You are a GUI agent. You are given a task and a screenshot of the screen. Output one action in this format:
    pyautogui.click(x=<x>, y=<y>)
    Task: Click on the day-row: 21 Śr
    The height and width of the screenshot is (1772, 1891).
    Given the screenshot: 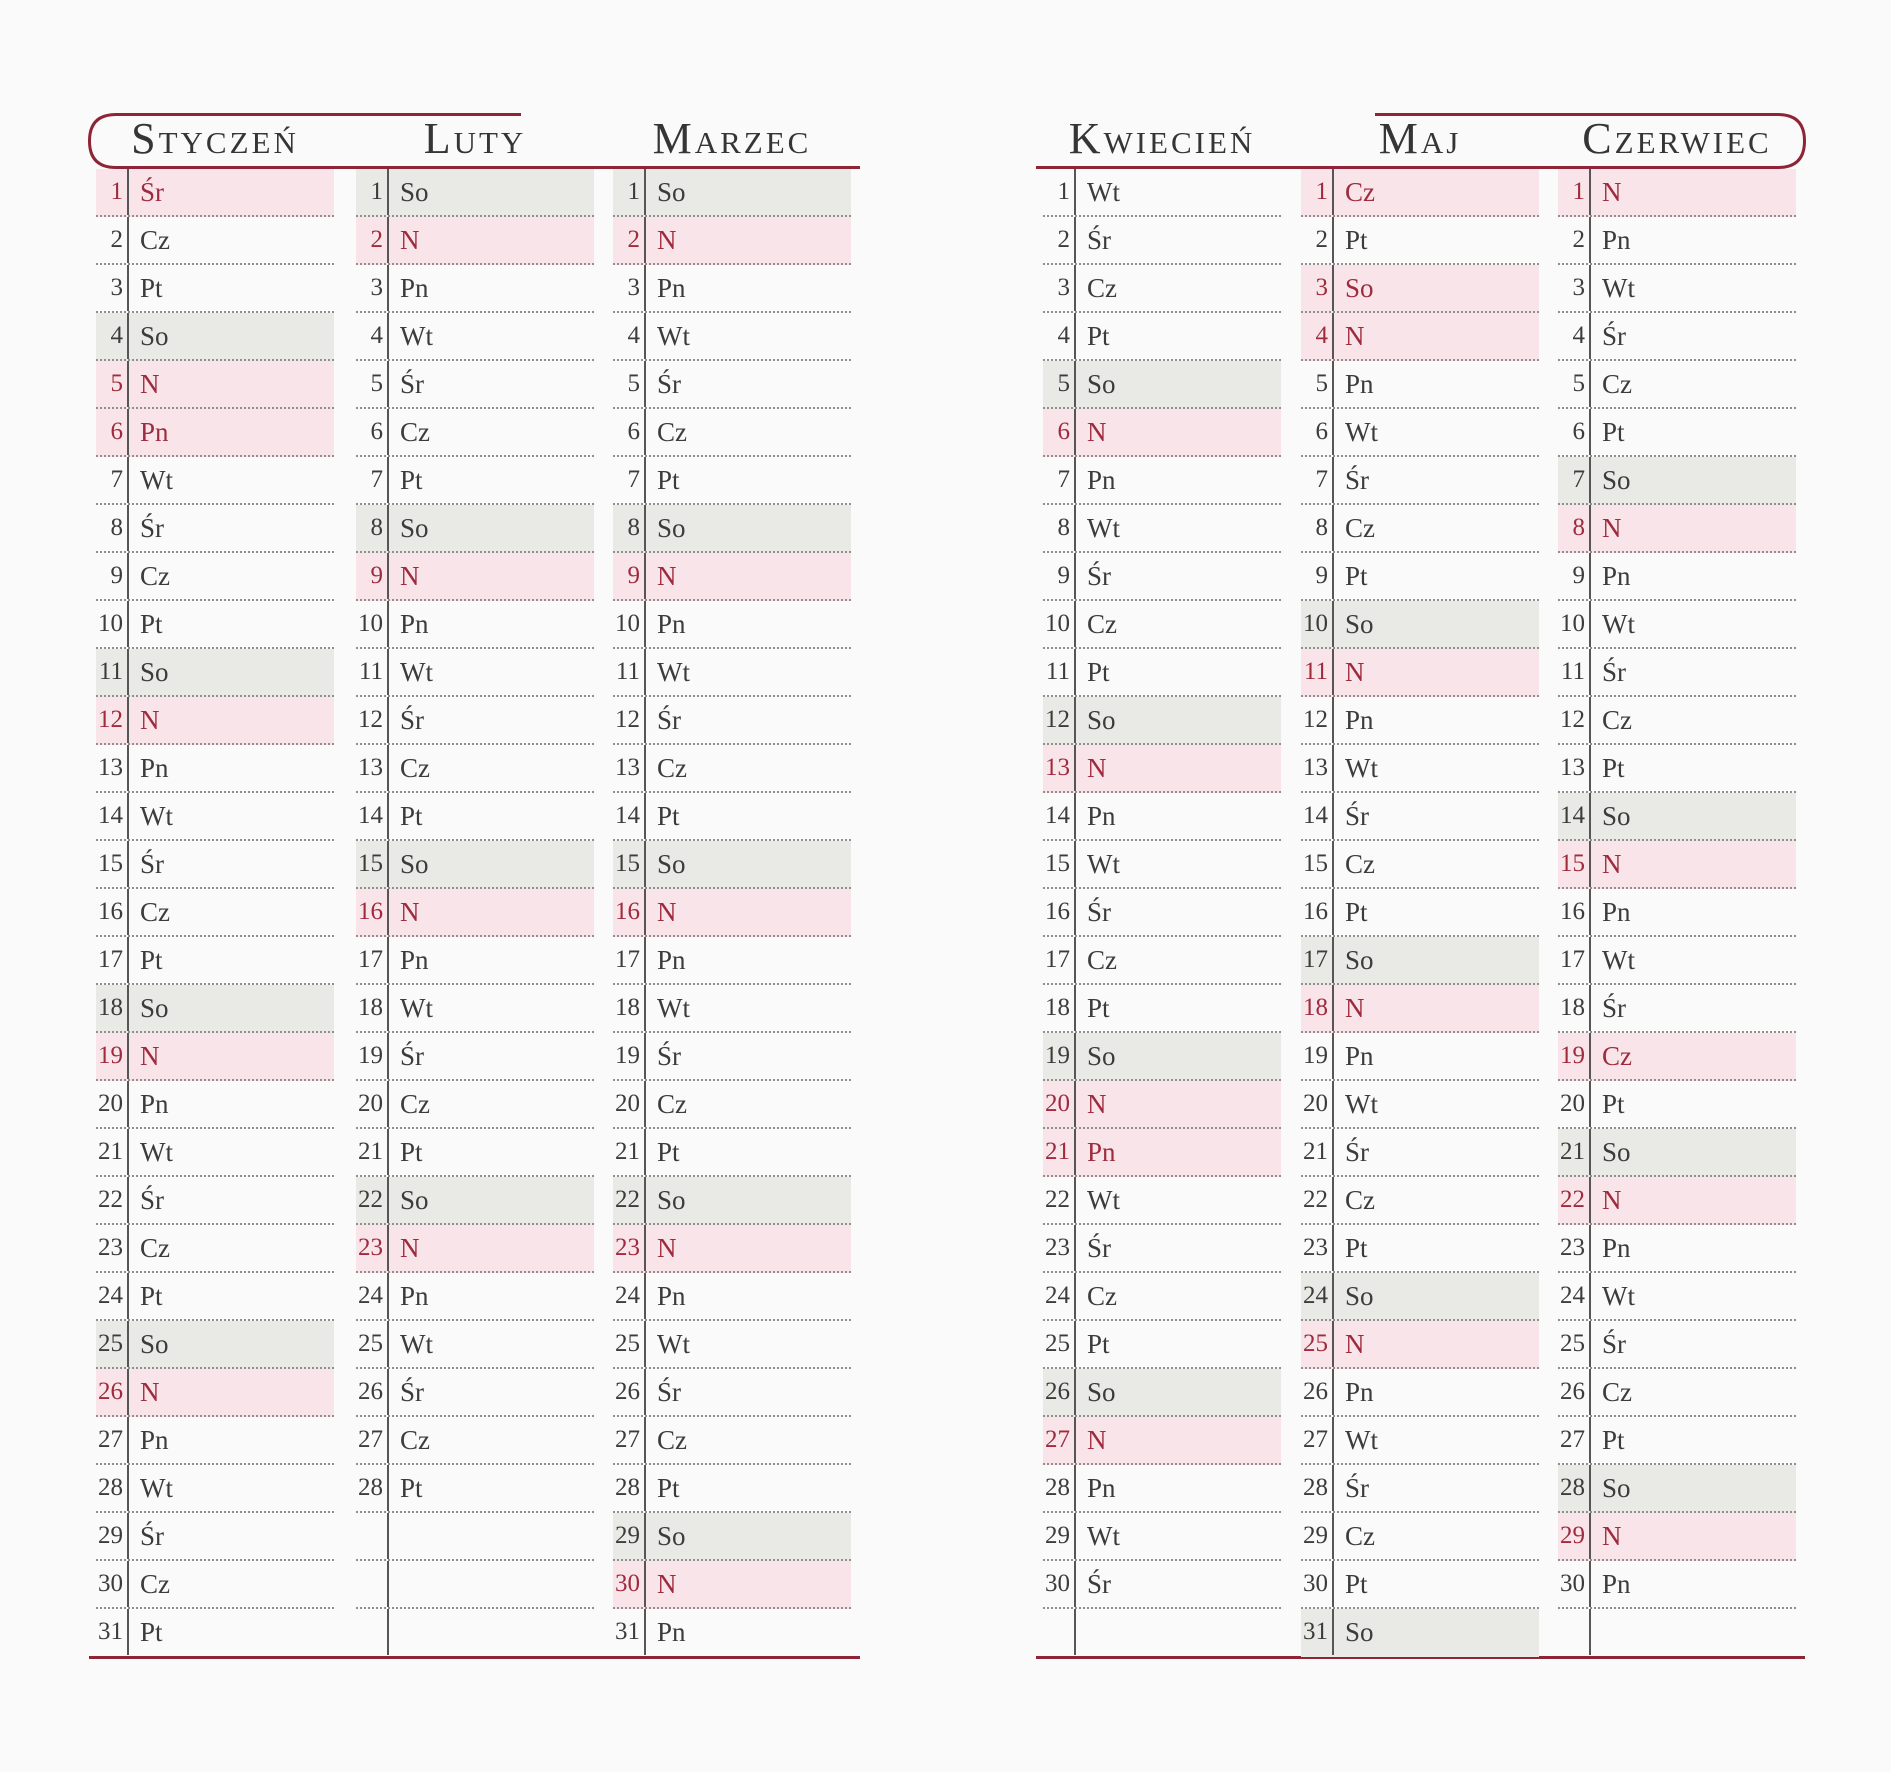 What is the action you would take?
    pyautogui.click(x=1420, y=1153)
    